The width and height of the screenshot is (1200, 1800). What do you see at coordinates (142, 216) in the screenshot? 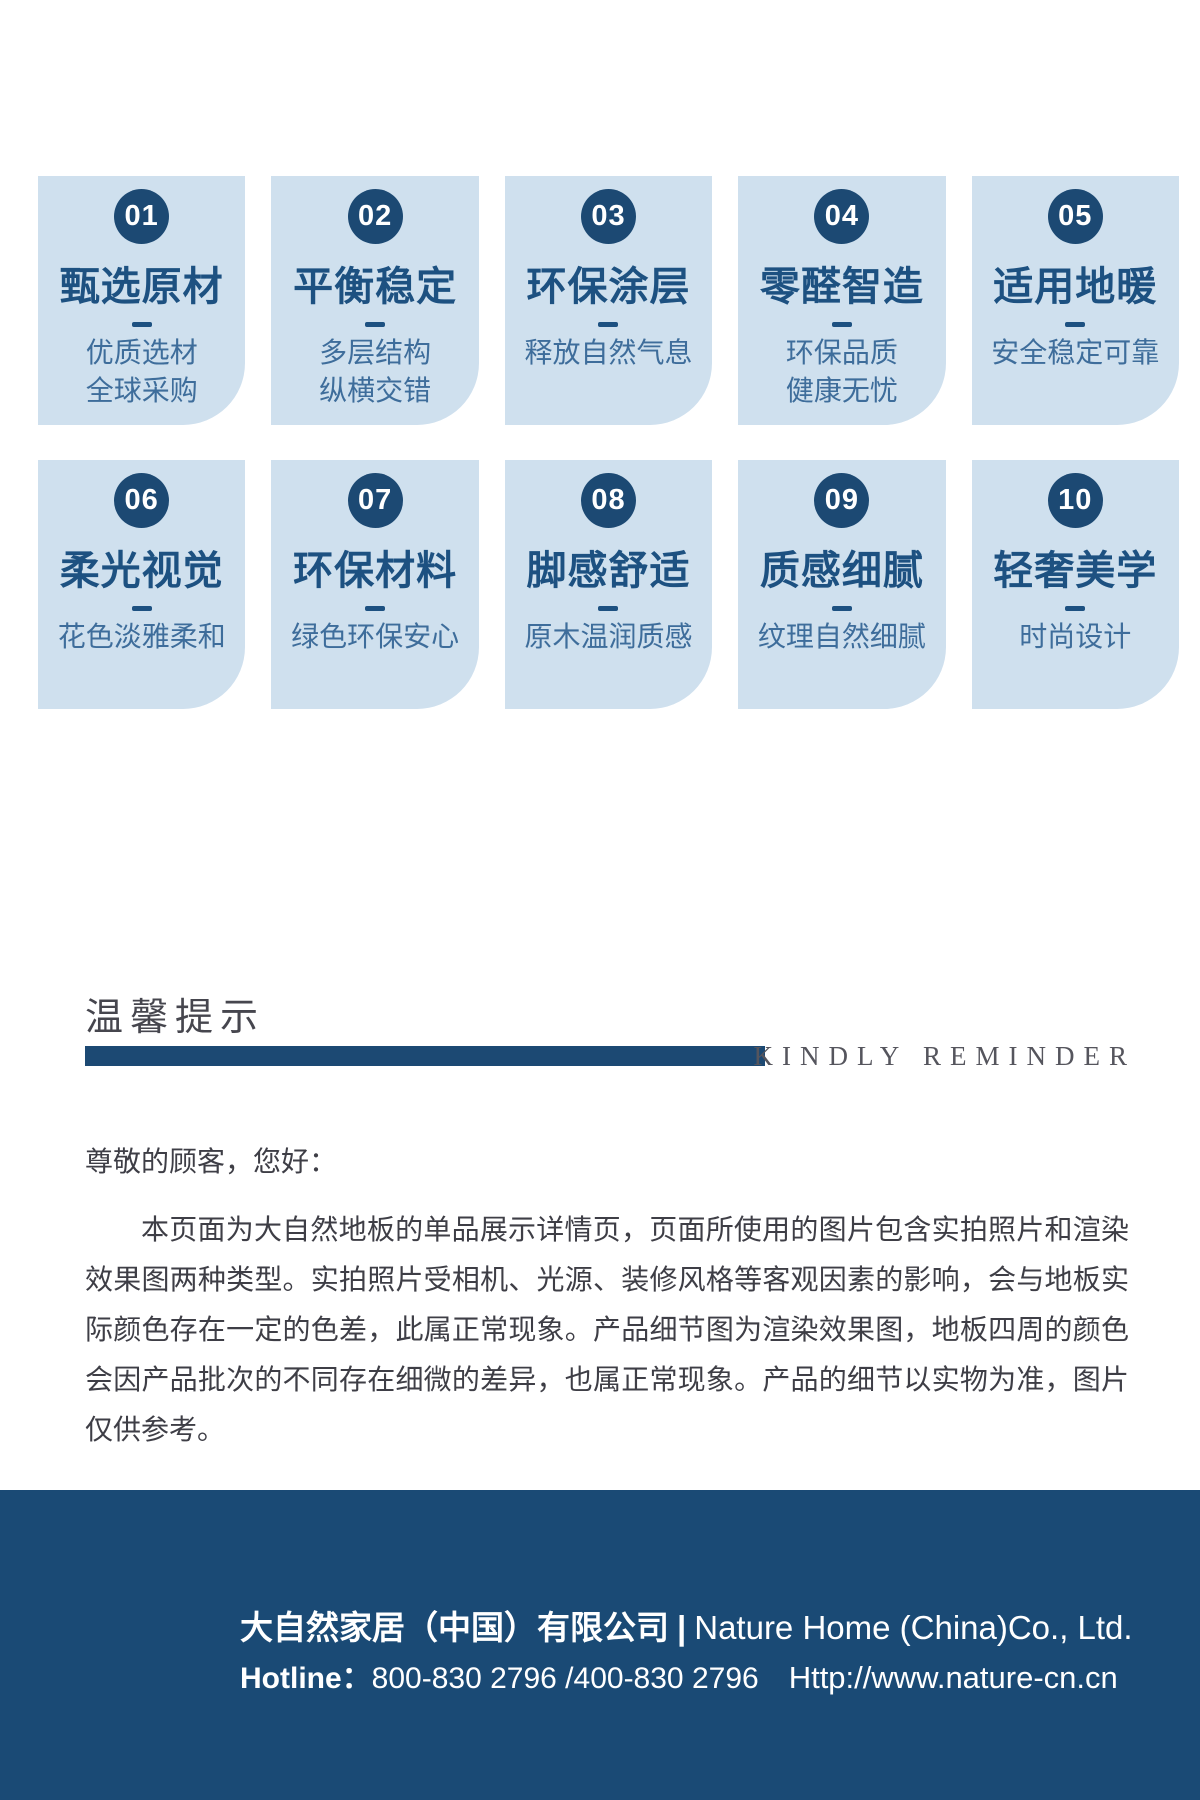
I see `feature-number-badge: 01` at bounding box center [142, 216].